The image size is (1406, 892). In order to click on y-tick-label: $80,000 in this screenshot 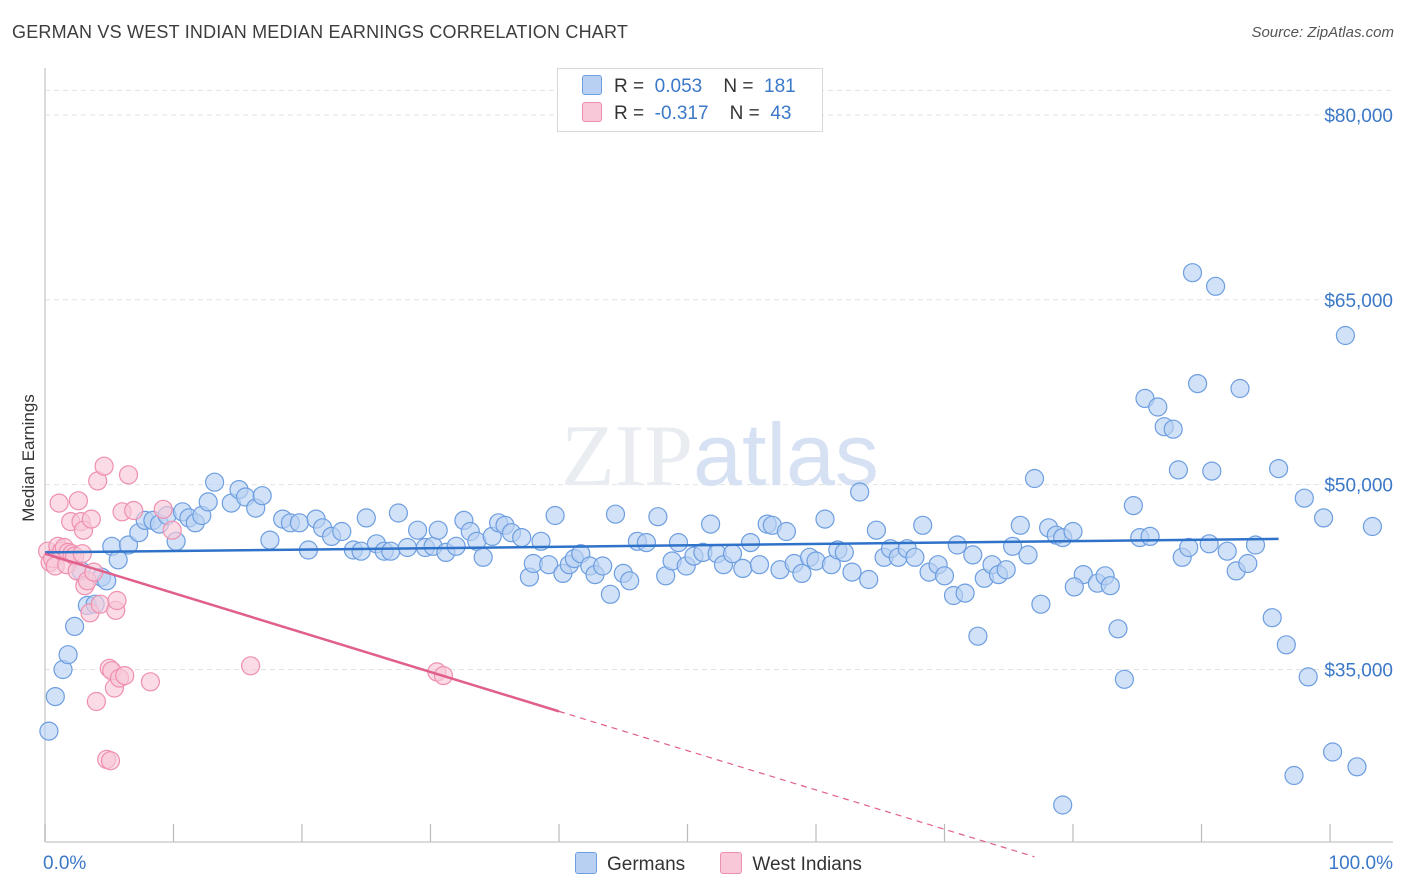, I will do `click(1358, 116)`.